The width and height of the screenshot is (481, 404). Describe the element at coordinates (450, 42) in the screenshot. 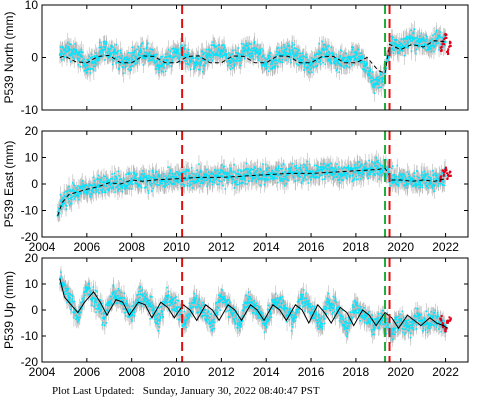

I see `recent-point` at that location.